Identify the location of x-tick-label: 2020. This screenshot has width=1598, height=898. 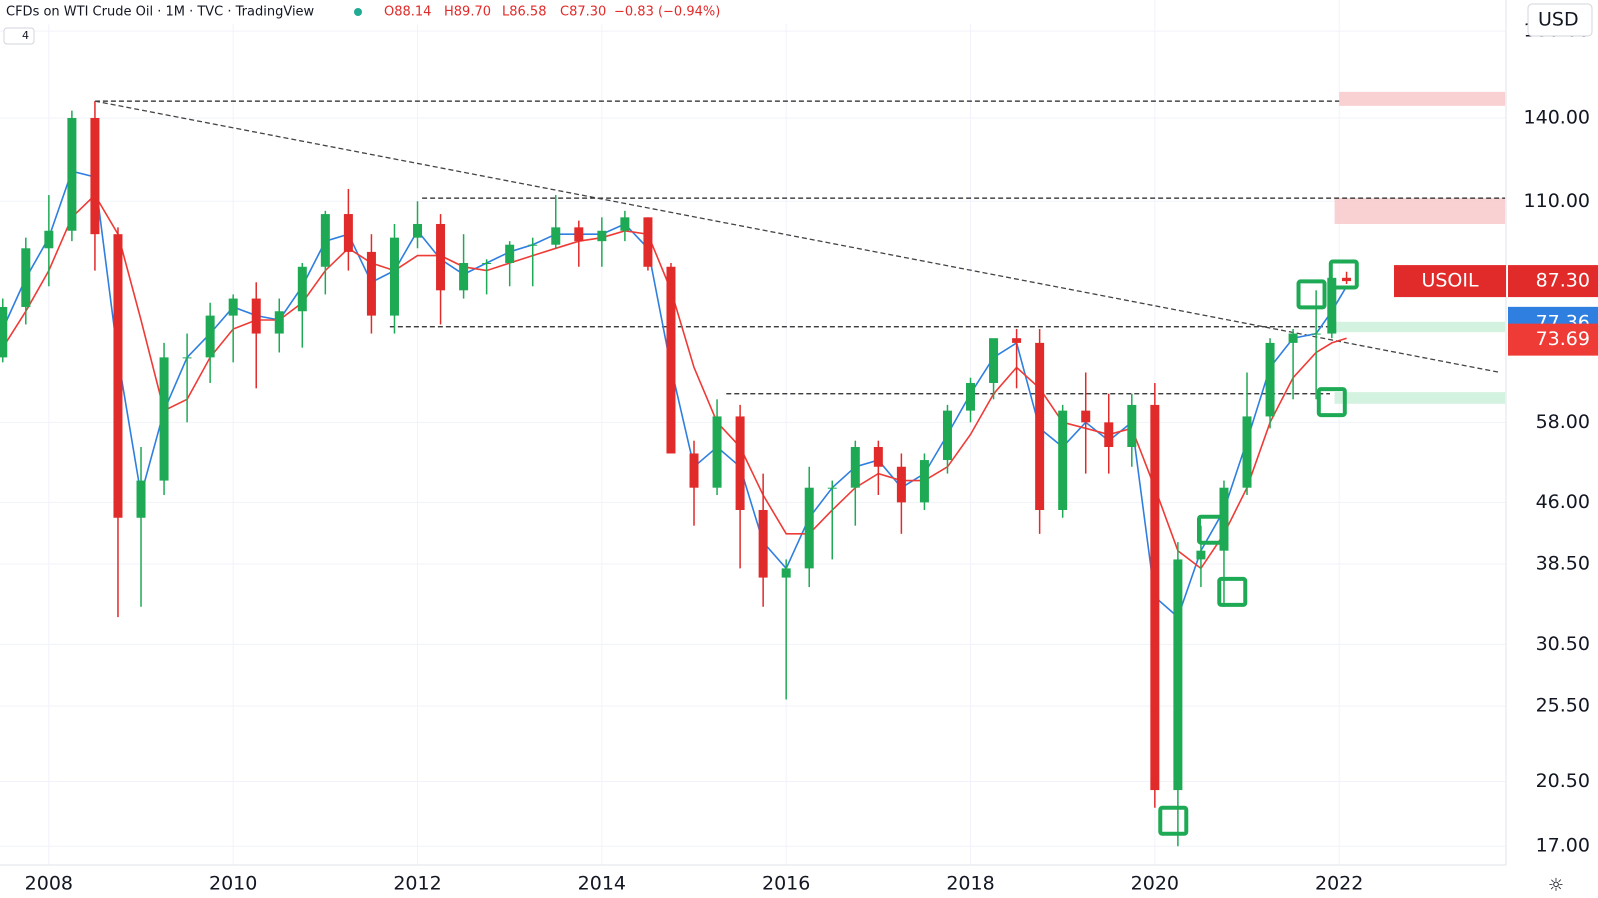
(1155, 884).